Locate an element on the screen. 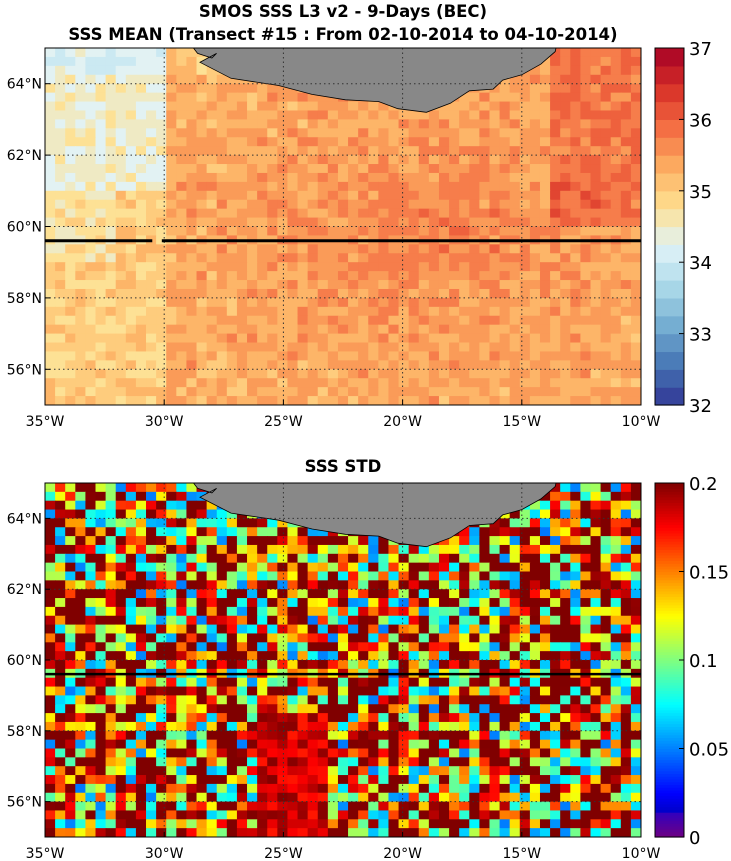 The image size is (731, 861). colorbar-tick-label: 32 is located at coordinates (700, 406).